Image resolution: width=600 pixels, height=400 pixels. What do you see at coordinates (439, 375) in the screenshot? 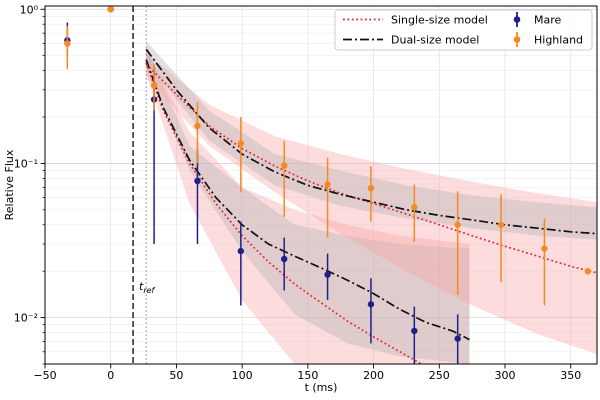
I see `x-tick-label: 250` at bounding box center [439, 375].